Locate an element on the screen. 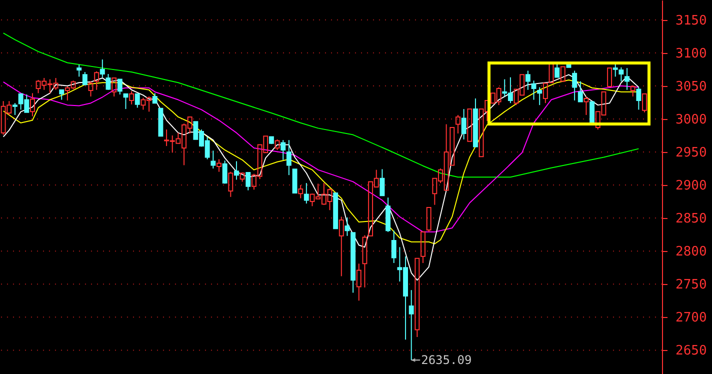  y-tick-label: 3100 is located at coordinates (691, 54).